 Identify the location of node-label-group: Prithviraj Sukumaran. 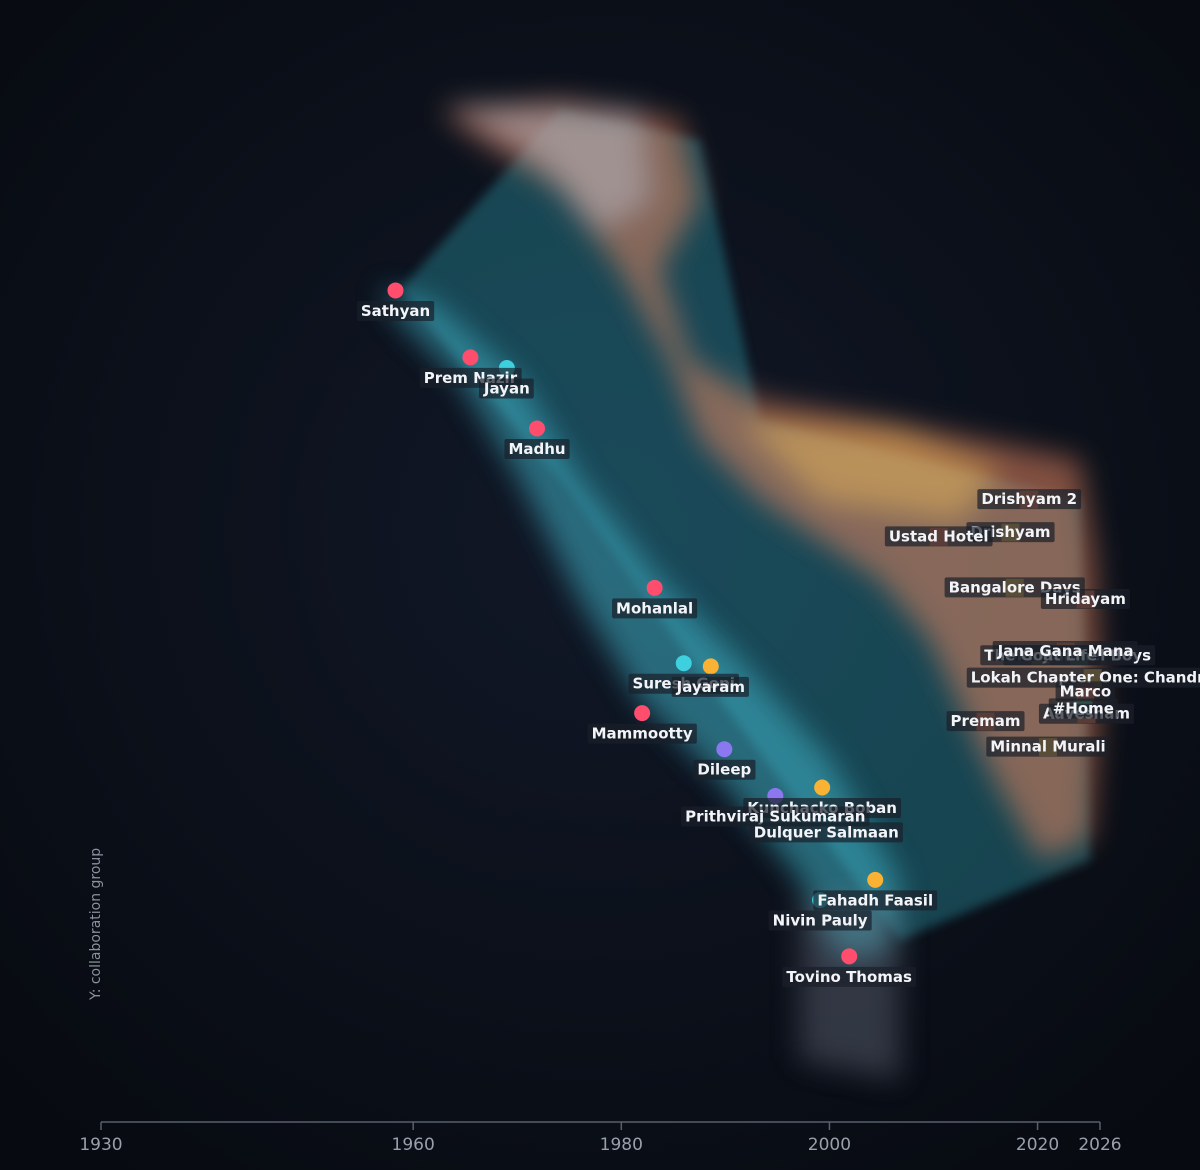
(775, 816).